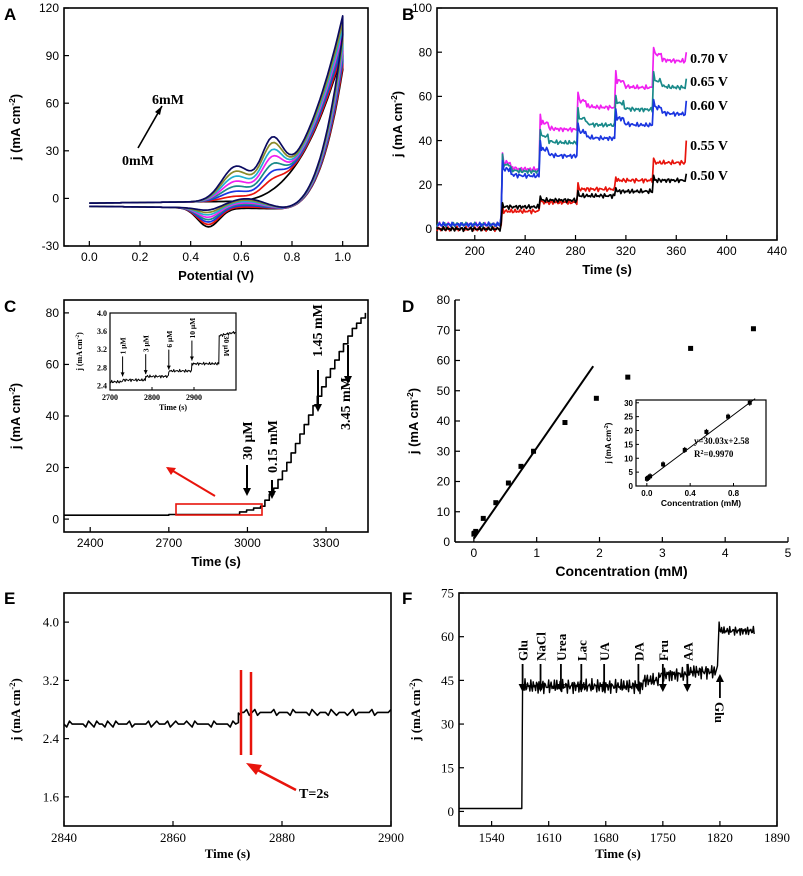  What do you see at coordinates (549, 837) in the screenshot?
I see `x-tick-label: 1610` at bounding box center [549, 837].